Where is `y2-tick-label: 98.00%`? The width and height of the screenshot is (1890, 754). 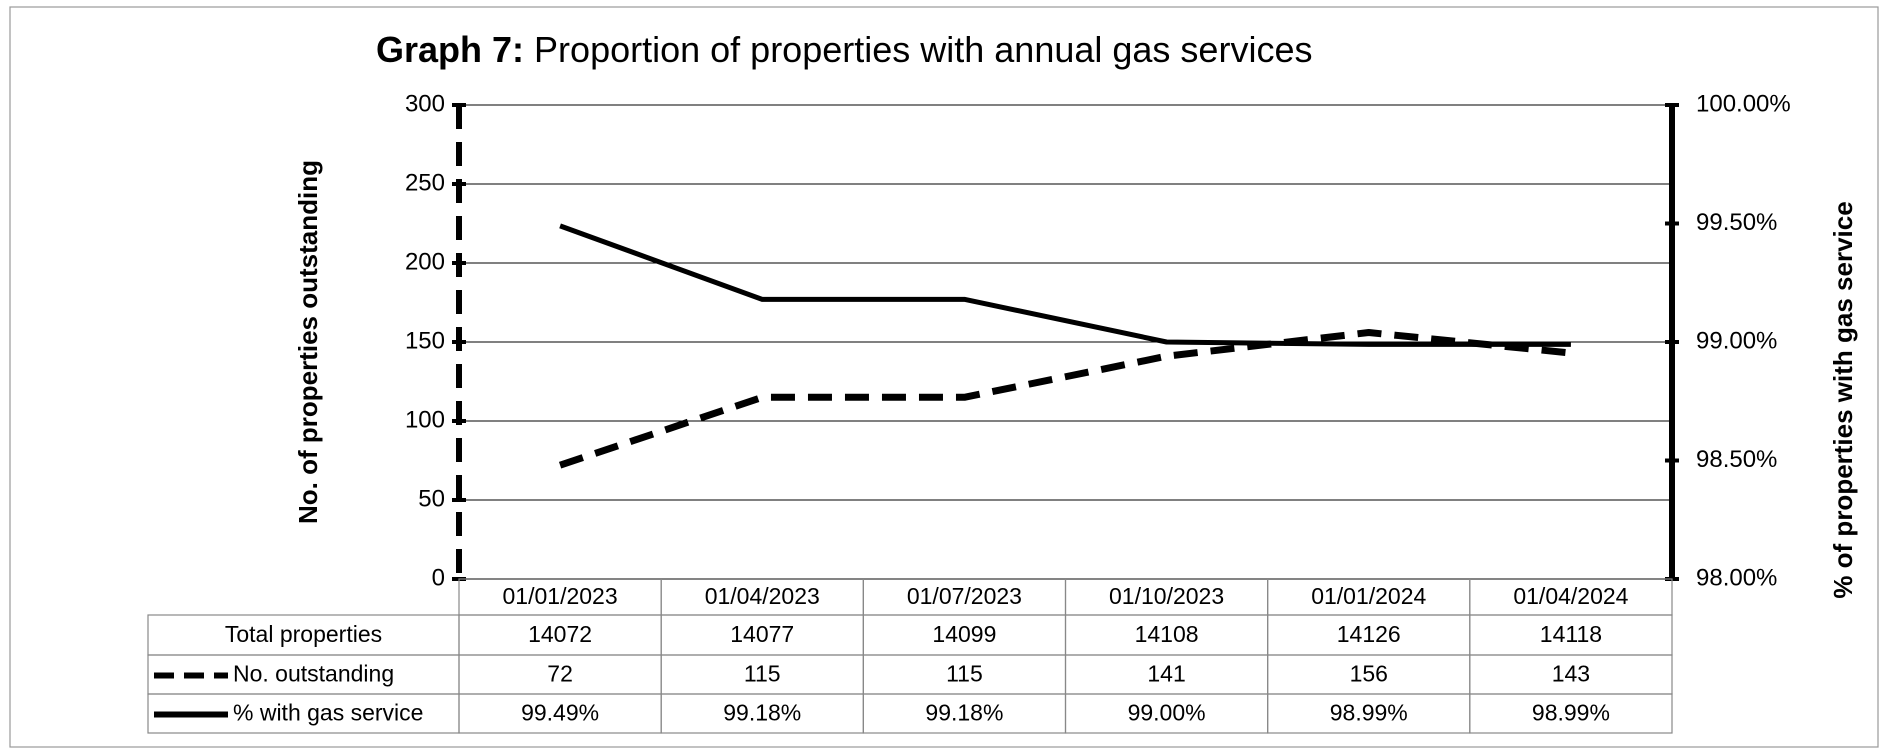 y2-tick-label: 98.00% is located at coordinates (1736, 577).